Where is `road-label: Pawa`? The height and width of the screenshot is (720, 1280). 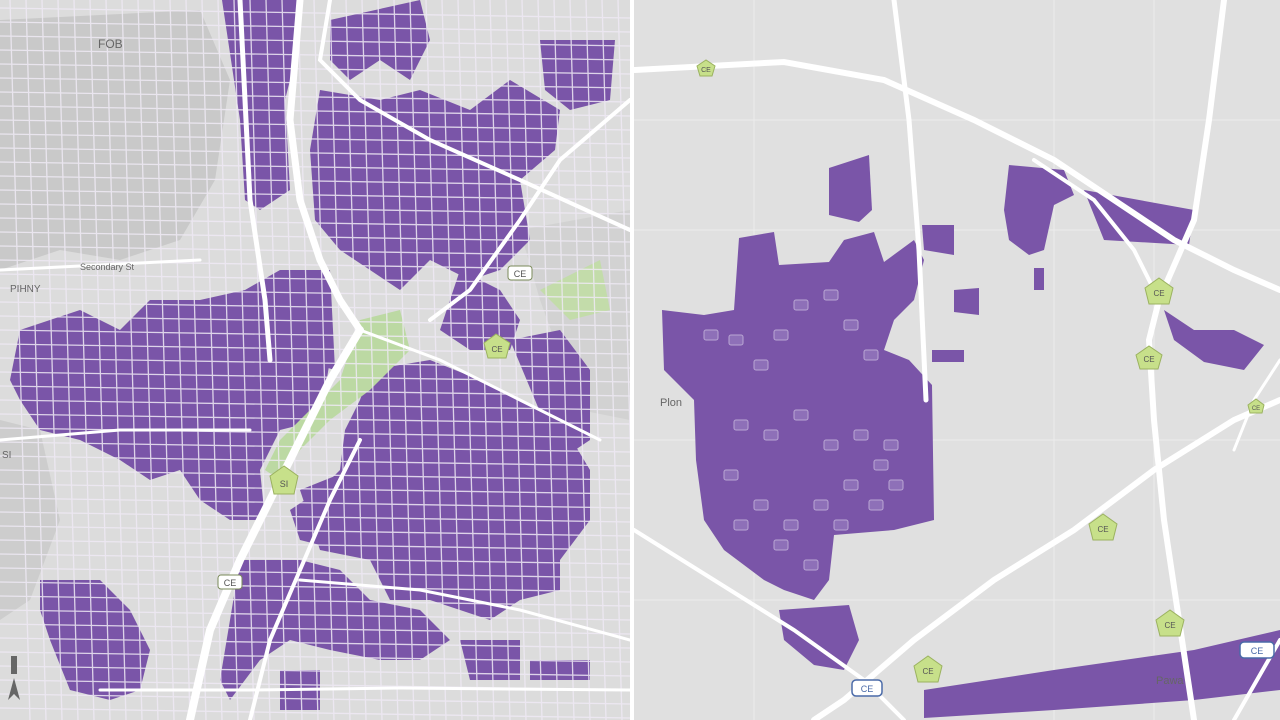 road-label: Pawa is located at coordinates (1170, 681).